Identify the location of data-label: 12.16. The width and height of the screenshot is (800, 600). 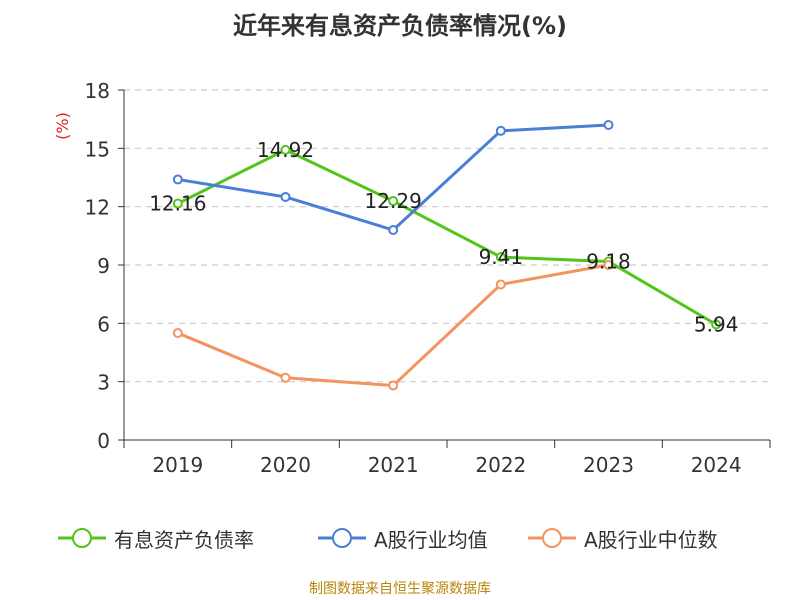
(177, 204).